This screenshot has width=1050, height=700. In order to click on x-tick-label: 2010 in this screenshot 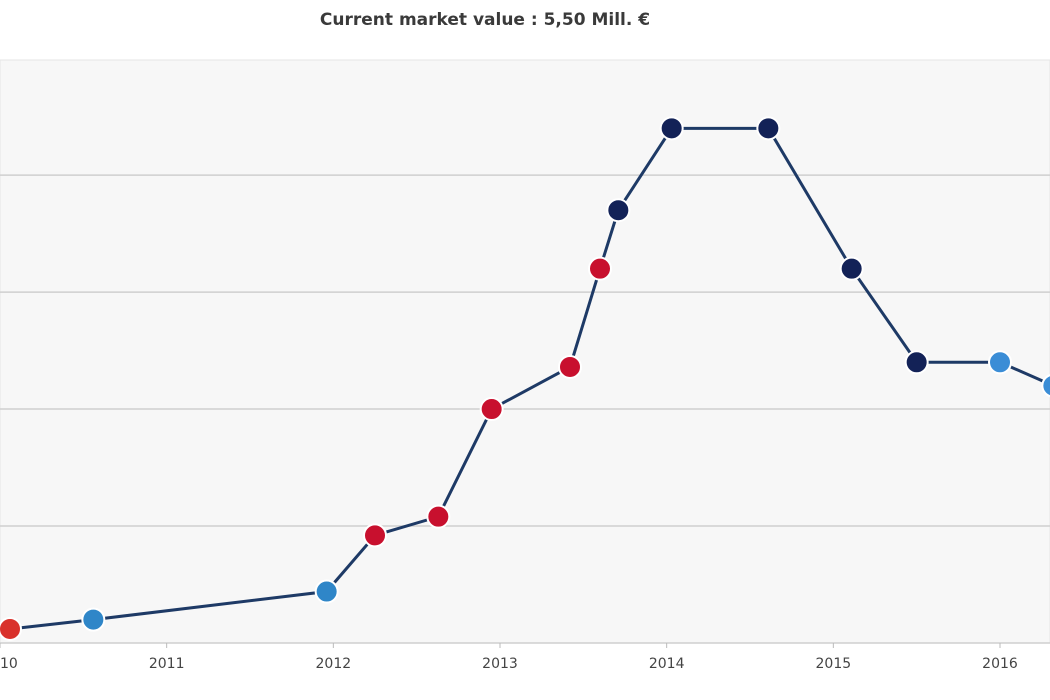, I will do `click(9, 664)`.